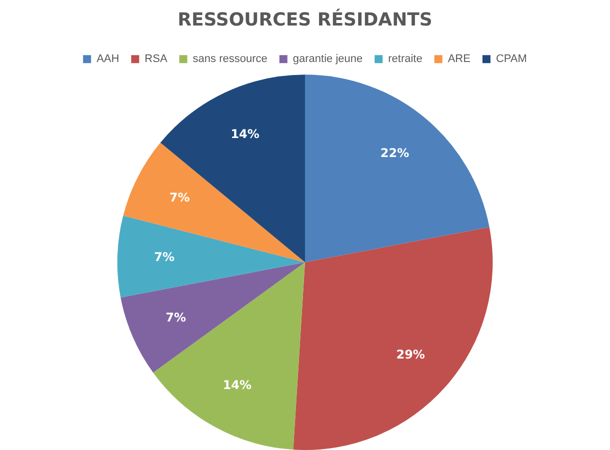  I want to click on legend-label: garantie jeune, so click(327, 59).